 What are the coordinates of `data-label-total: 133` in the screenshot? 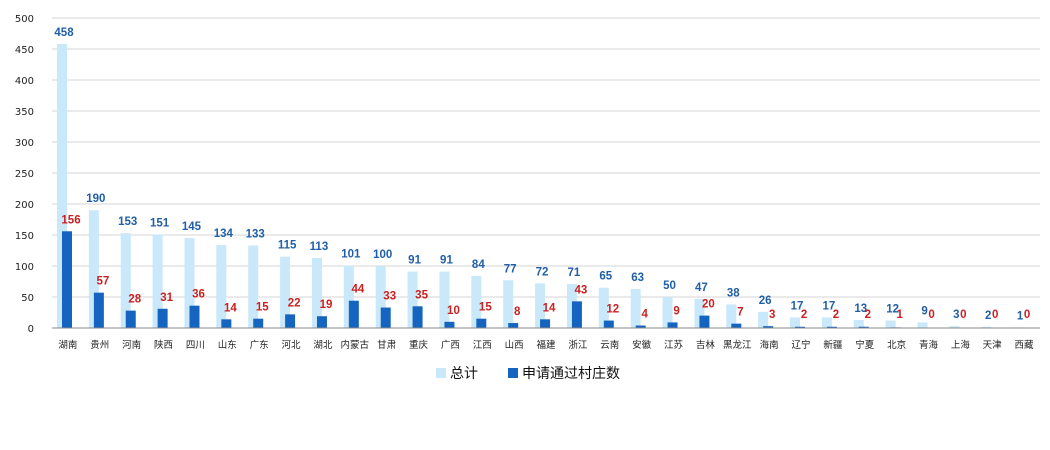 It's located at (255, 235).